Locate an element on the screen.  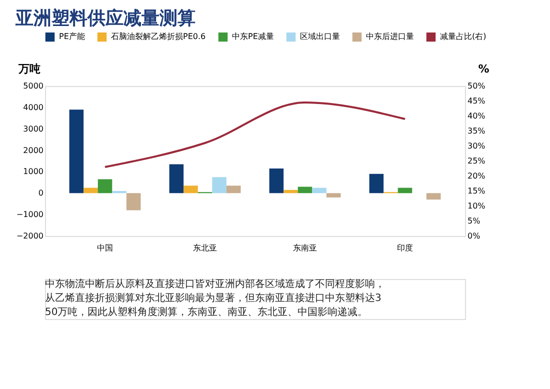
text: 中东物流中断后从原料及直接进口皆对亚洲内部各区域造成了不同程度影响，从乙烯直接折损测算对东北亚影响最为显著，但东南亚直接进口中东塑料达350万吨，因此从塑料角度测算，东南亚、南亚、东北亚、中国影响递减。 is located at coordinates (215, 298).